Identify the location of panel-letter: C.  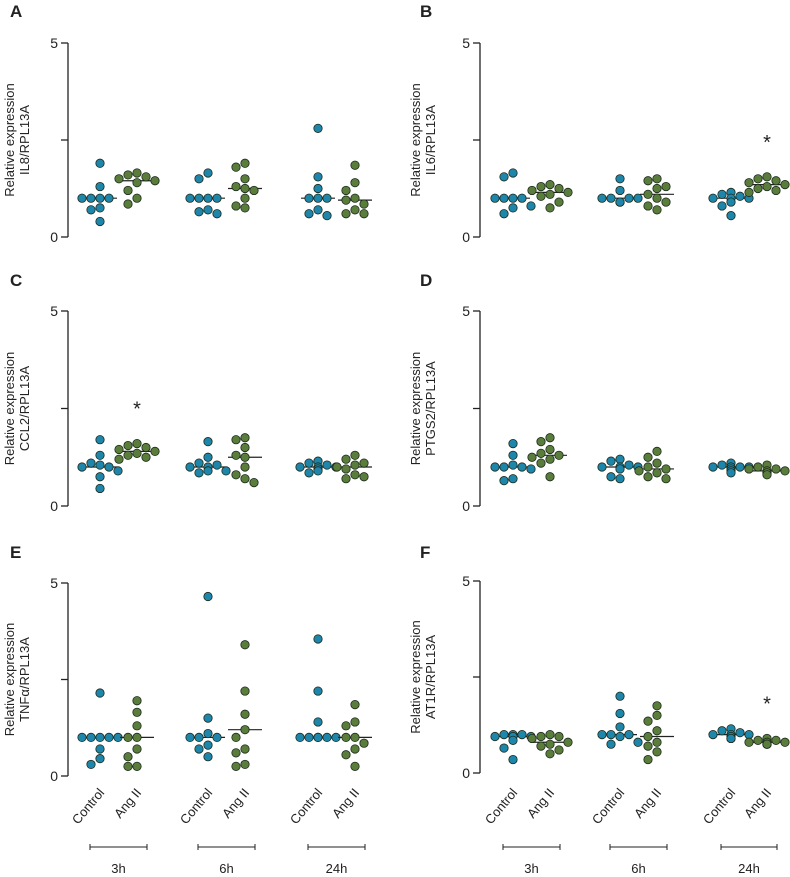
(16, 280).